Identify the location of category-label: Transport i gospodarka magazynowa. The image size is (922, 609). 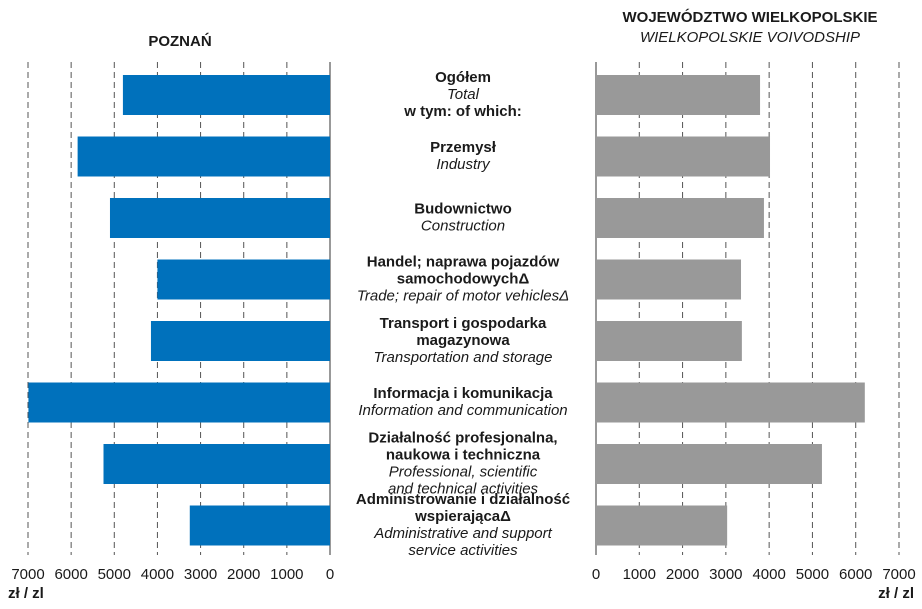
(463, 332).